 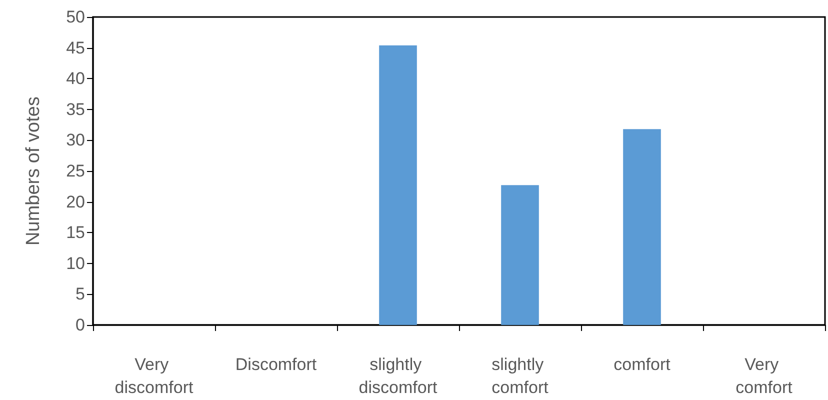 What do you see at coordinates (276, 364) in the screenshot?
I see `x-tick-label: Discomfort` at bounding box center [276, 364].